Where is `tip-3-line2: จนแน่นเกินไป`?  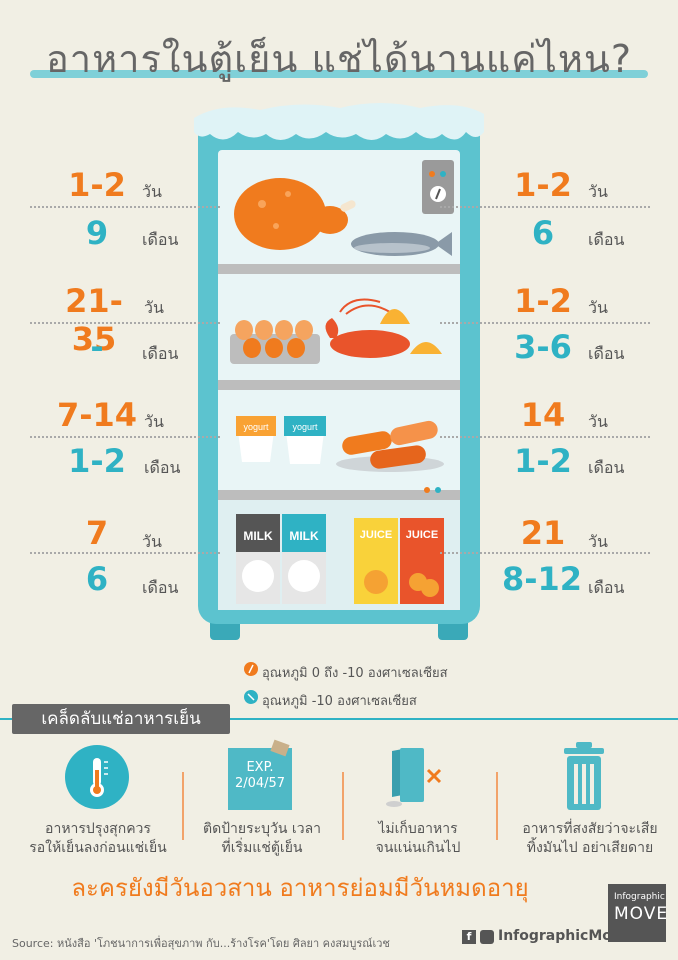 tip-3-line2: จนแน่นเกินไป is located at coordinates (418, 848).